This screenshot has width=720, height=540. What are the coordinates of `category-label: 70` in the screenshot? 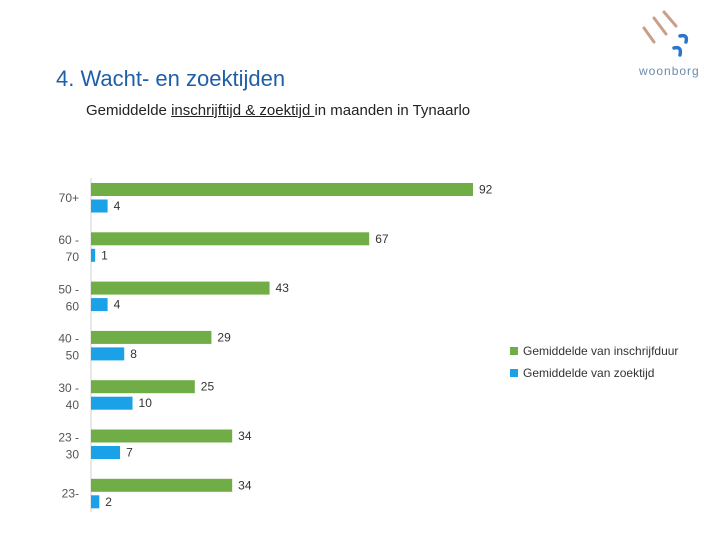 It's located at (73, 257).